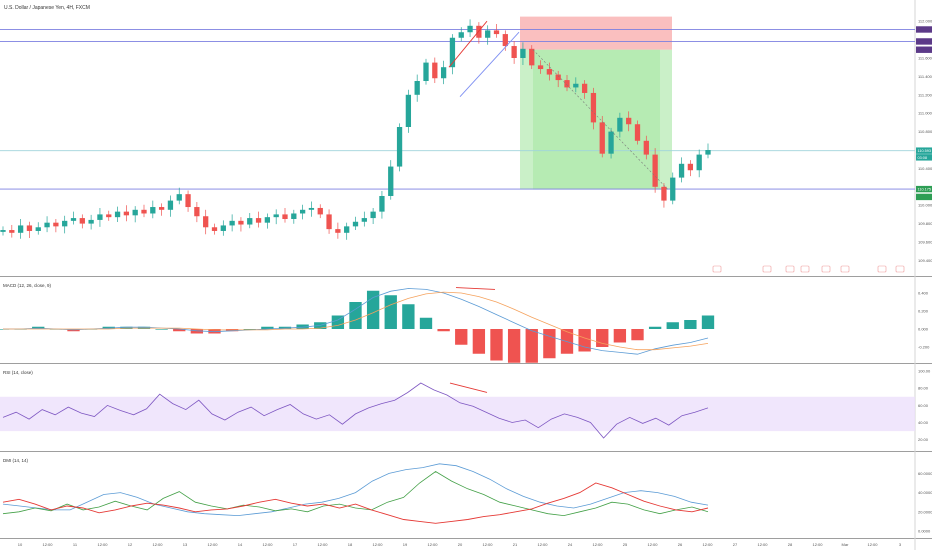 The image size is (932, 555). Describe the element at coordinates (570, 544) in the screenshot. I see `time-tick-label: 24` at that location.